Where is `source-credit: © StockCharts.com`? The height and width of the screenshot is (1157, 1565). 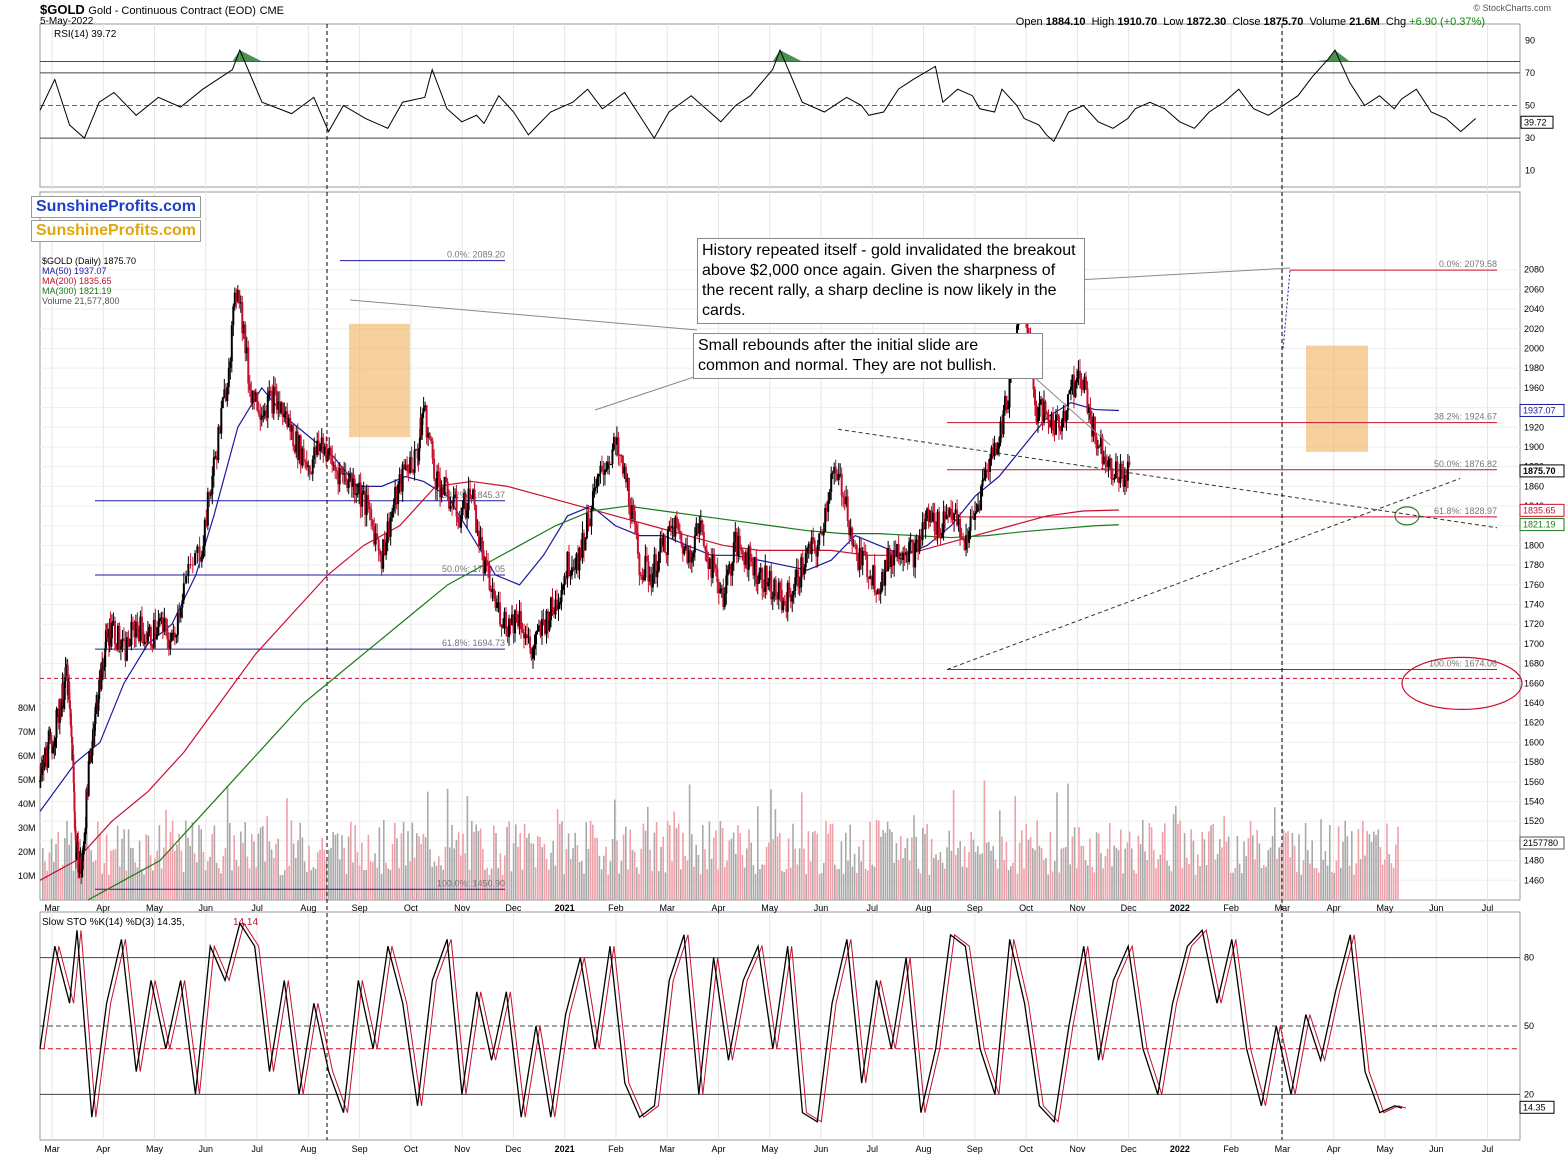
source-credit: © StockCharts.com is located at coordinates (1512, 8).